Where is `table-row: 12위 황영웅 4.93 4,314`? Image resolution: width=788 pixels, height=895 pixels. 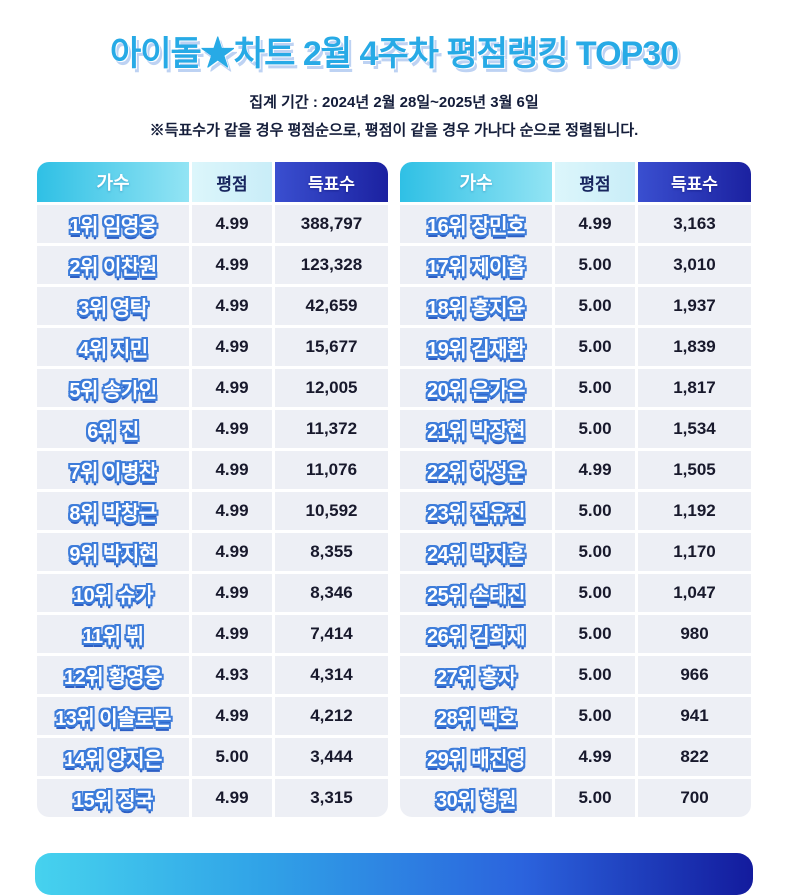
table-row: 12위 황영웅 4.93 4,314 is located at coordinates (212, 675).